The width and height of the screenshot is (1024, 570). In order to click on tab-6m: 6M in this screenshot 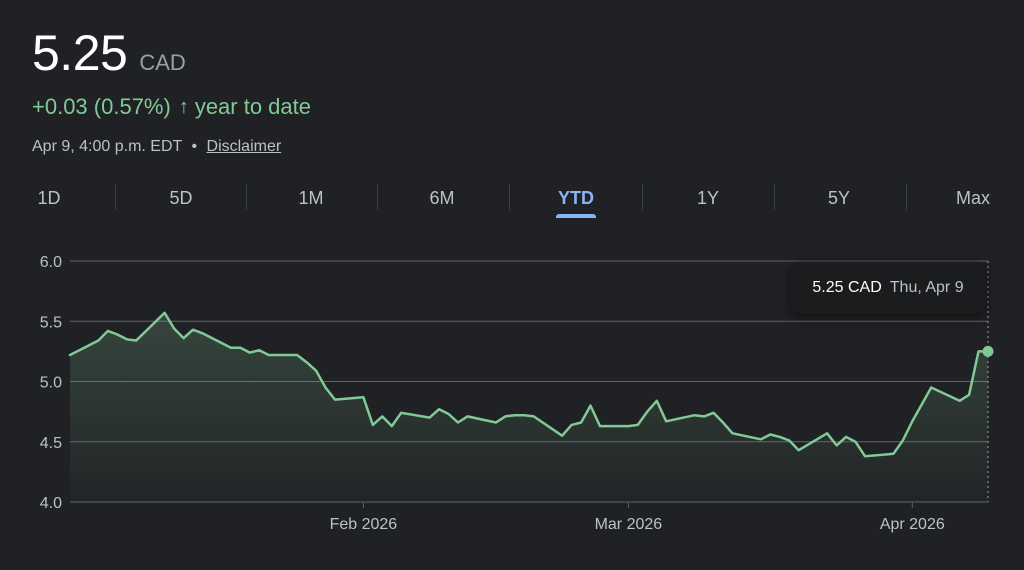, I will do `click(442, 197)`.